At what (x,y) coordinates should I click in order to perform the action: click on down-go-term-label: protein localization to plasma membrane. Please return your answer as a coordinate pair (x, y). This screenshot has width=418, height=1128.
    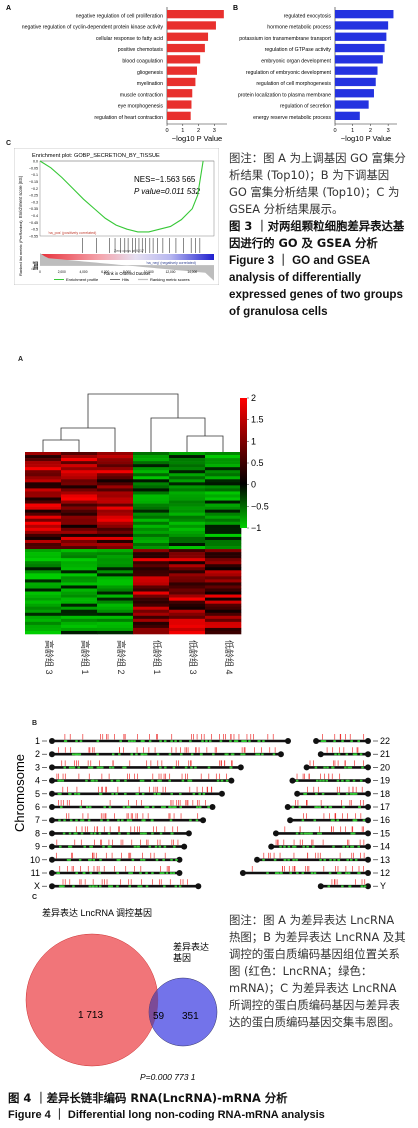
    Looking at the image, I should click on (284, 95).